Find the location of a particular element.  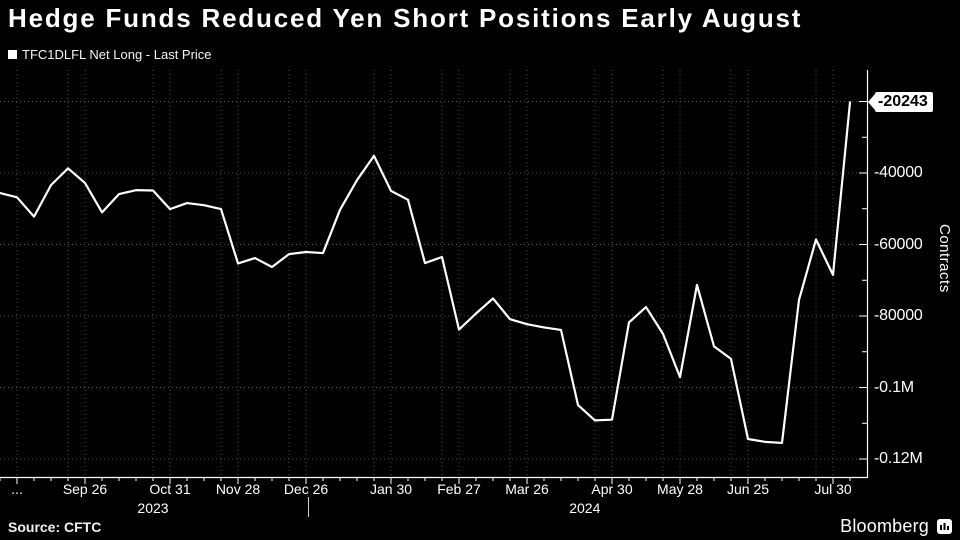

source-note: Source: CFTC is located at coordinates (55, 527).